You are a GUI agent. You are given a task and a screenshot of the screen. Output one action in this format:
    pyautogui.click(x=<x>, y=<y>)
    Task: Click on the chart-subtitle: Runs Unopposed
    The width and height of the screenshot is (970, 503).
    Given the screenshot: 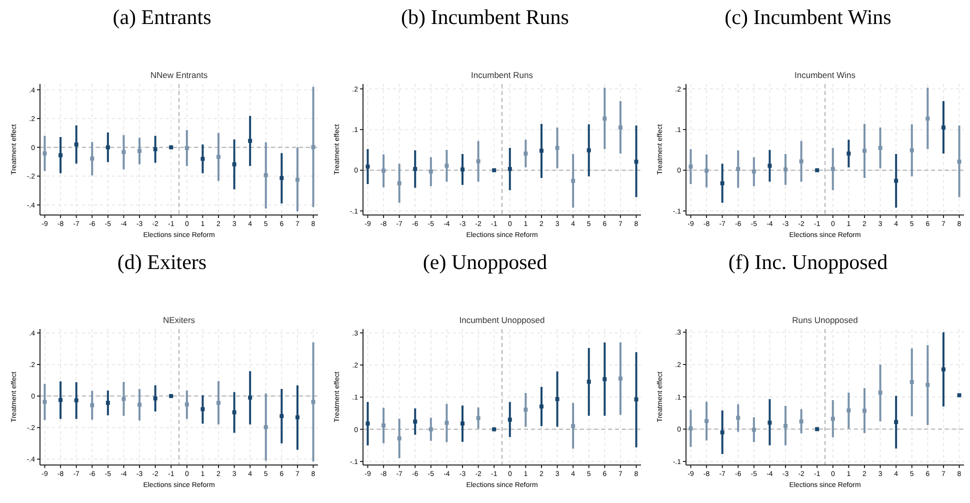 What is the action you would take?
    pyautogui.click(x=825, y=320)
    